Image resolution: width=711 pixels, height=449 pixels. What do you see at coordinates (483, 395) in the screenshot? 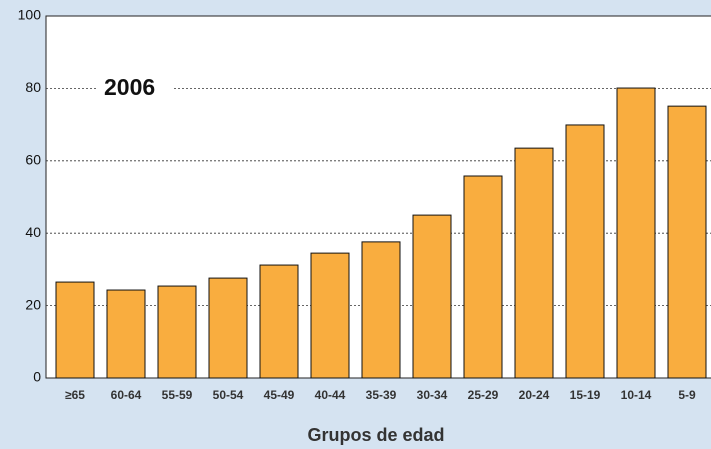
I see `x-tick-label: 25-29` at bounding box center [483, 395].